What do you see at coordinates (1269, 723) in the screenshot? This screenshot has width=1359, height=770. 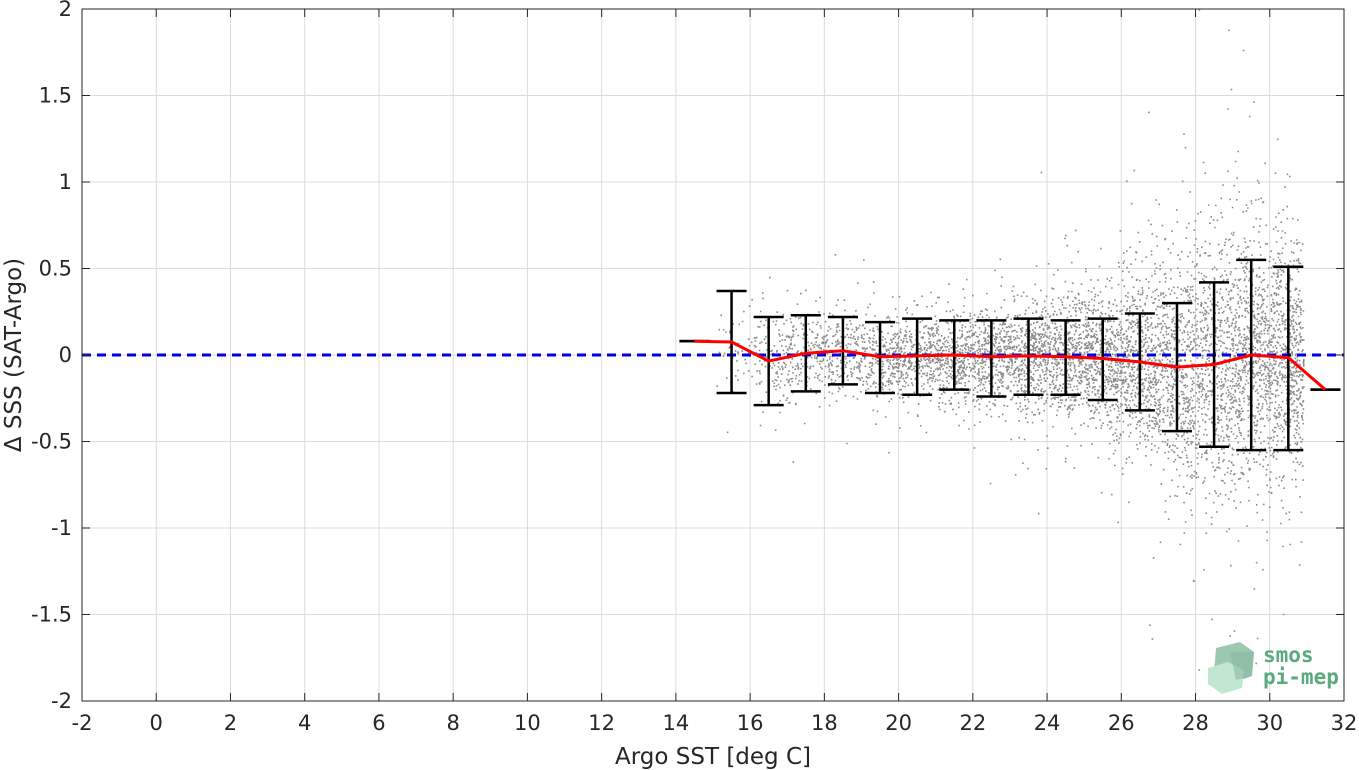 I see `x-tick-label: 30` at bounding box center [1269, 723].